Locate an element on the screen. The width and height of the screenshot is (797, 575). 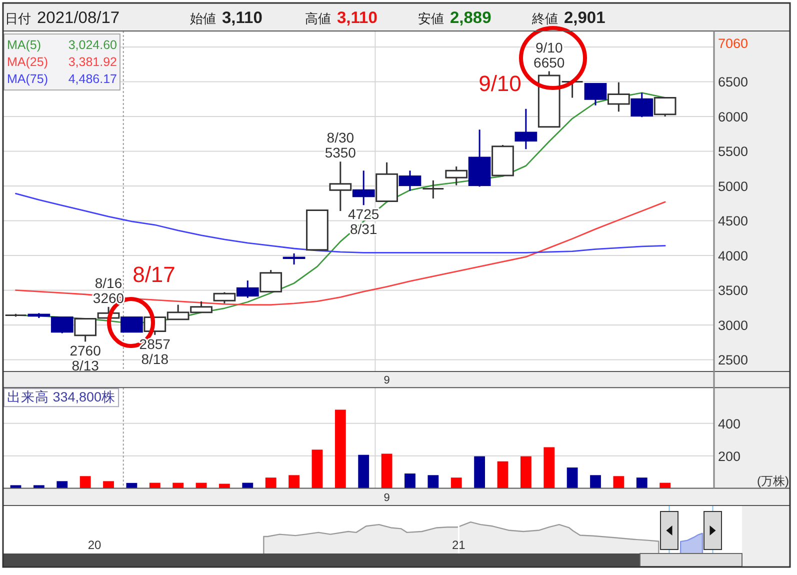
annotation: 9/10 is located at coordinates (500, 83).